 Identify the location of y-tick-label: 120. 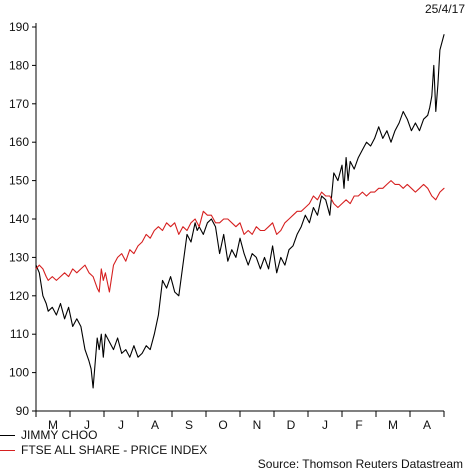
(19, 296).